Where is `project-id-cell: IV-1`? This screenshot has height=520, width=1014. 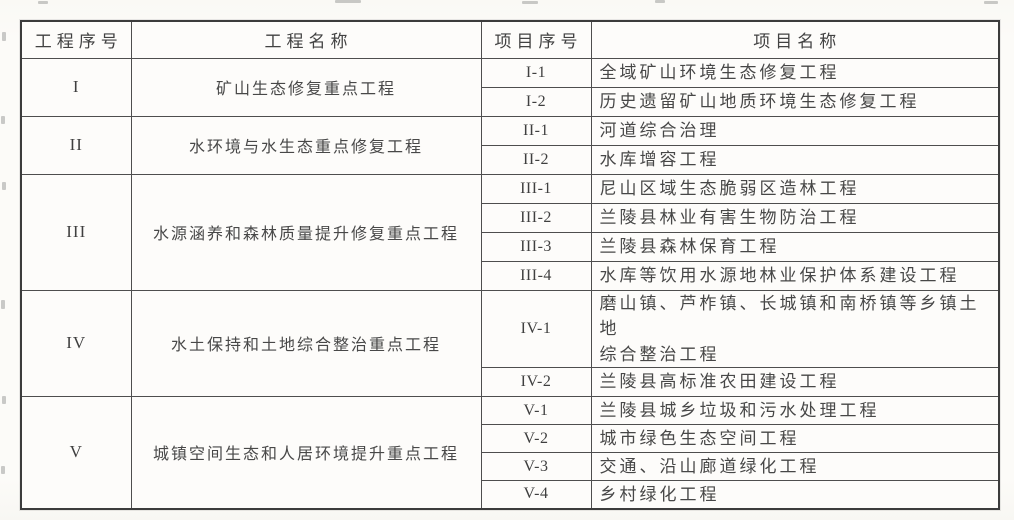 project-id-cell: IV-1 is located at coordinates (536, 328).